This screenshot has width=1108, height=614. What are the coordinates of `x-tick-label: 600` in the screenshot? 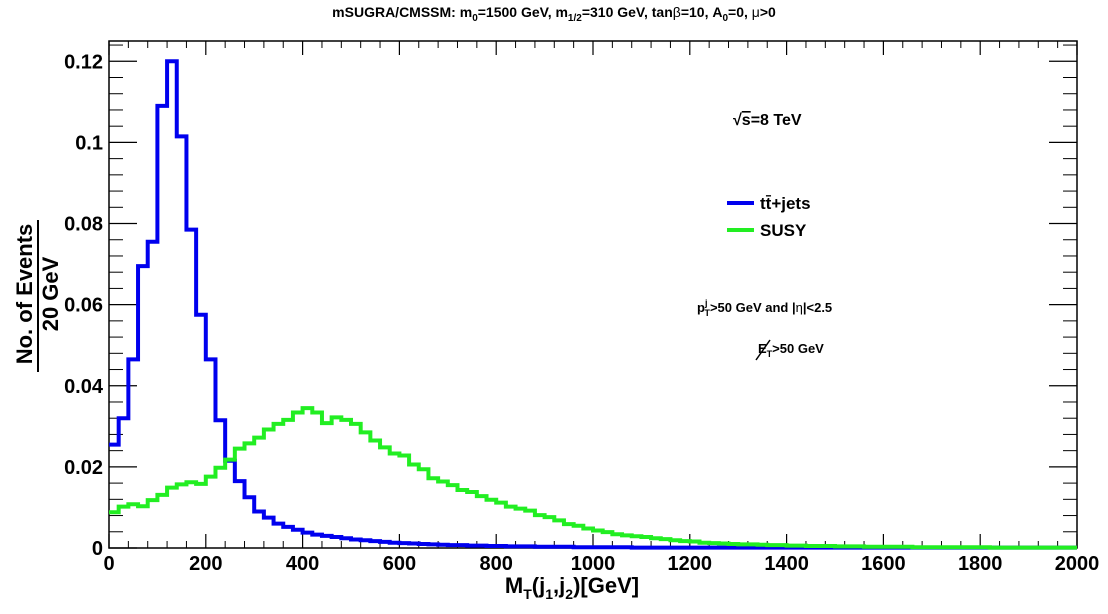 It's located at (399, 564).